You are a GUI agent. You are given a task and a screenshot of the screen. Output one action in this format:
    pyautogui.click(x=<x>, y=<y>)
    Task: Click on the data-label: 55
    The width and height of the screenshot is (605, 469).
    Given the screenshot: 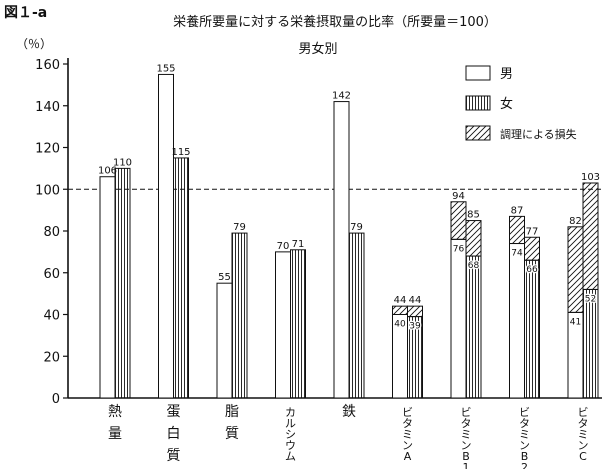 What is the action you would take?
    pyautogui.click(x=224, y=277)
    